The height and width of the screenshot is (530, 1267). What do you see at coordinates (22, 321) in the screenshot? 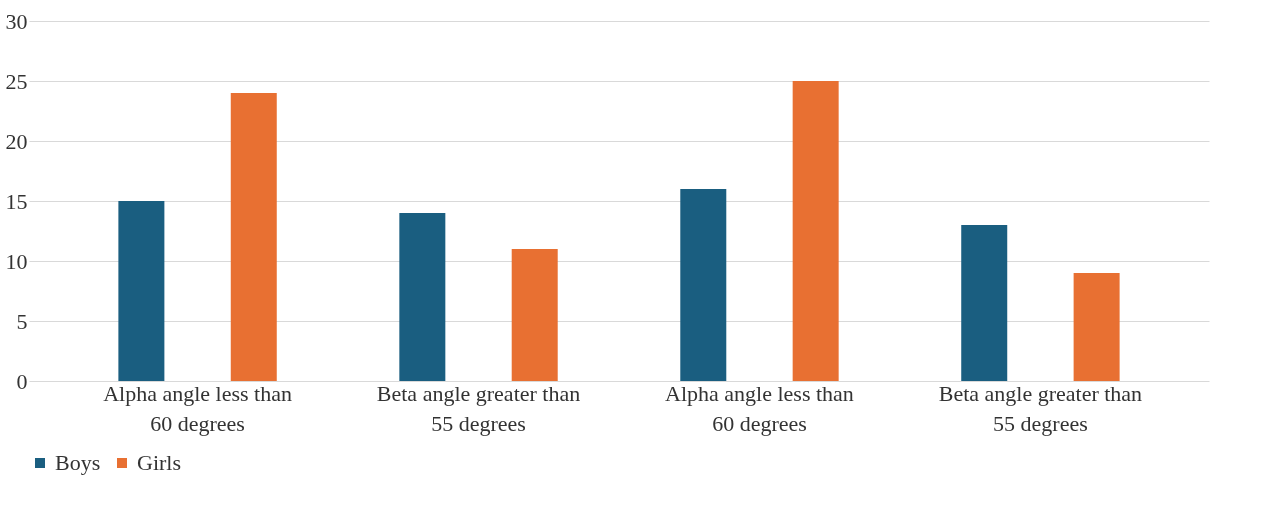
I see `y-tick-label: 5` at bounding box center [22, 321].